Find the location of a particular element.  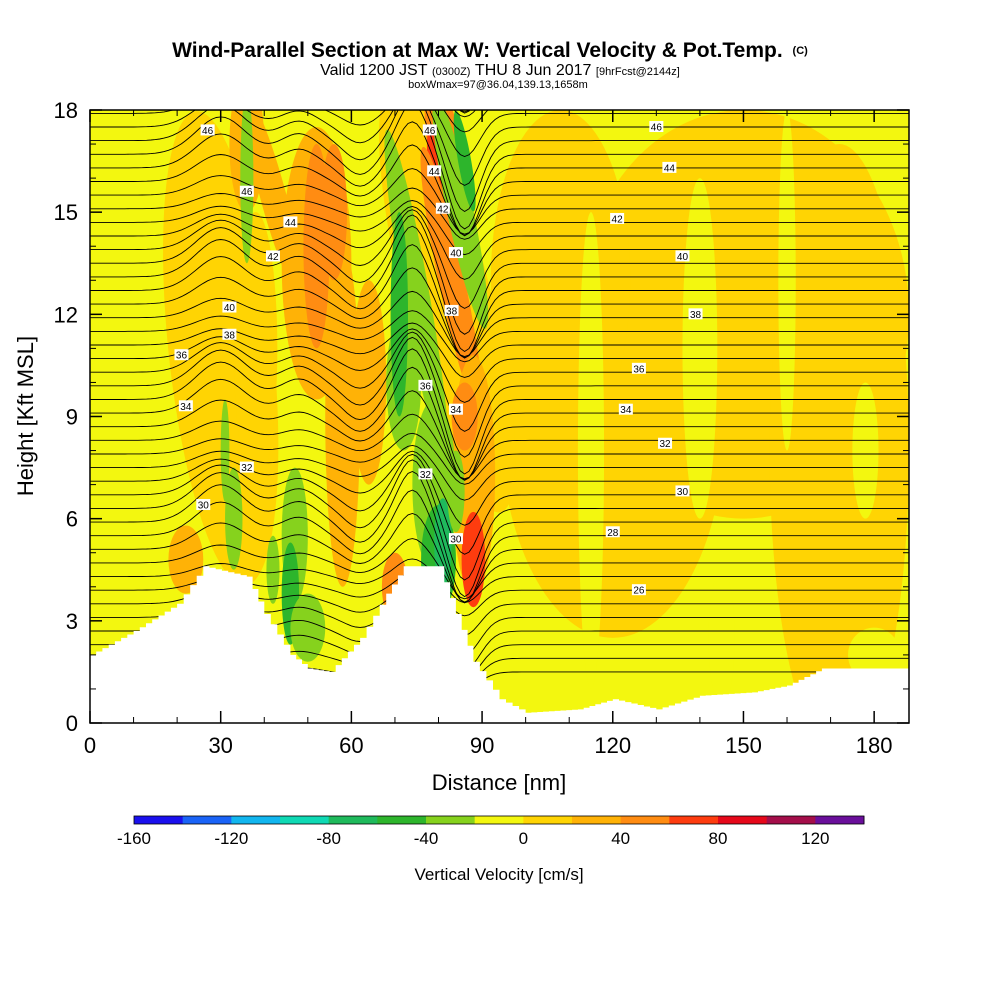

isentrope-label-12: 44 is located at coordinates (434, 171).